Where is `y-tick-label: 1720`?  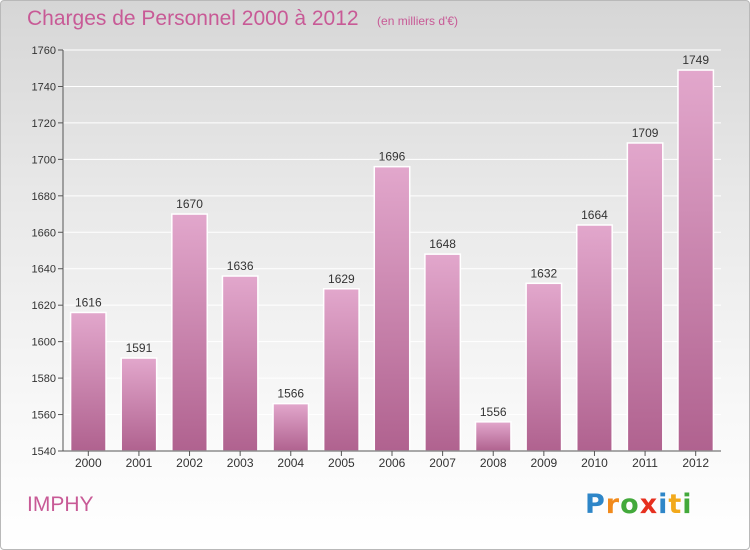 y-tick-label: 1720 is located at coordinates (44, 124).